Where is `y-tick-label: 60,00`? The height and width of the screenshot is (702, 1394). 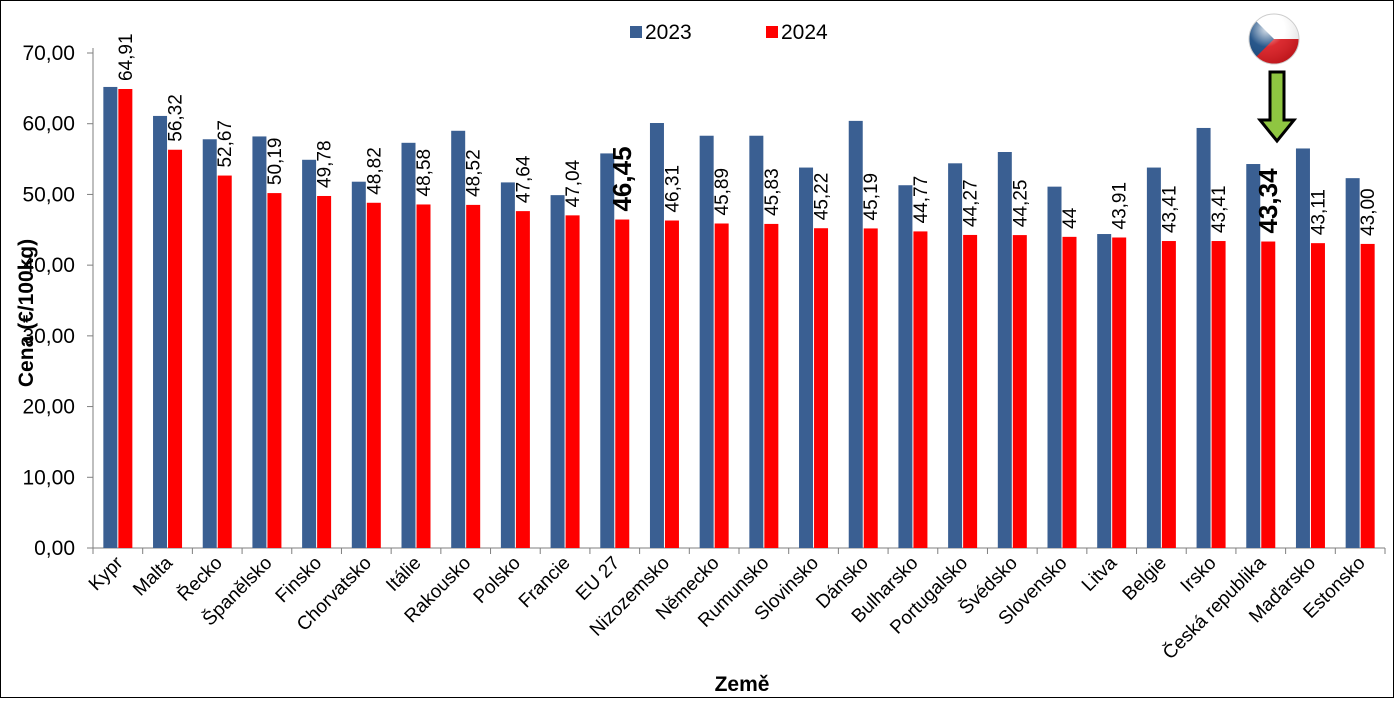
y-tick-label: 60,00 is located at coordinates (48, 124).